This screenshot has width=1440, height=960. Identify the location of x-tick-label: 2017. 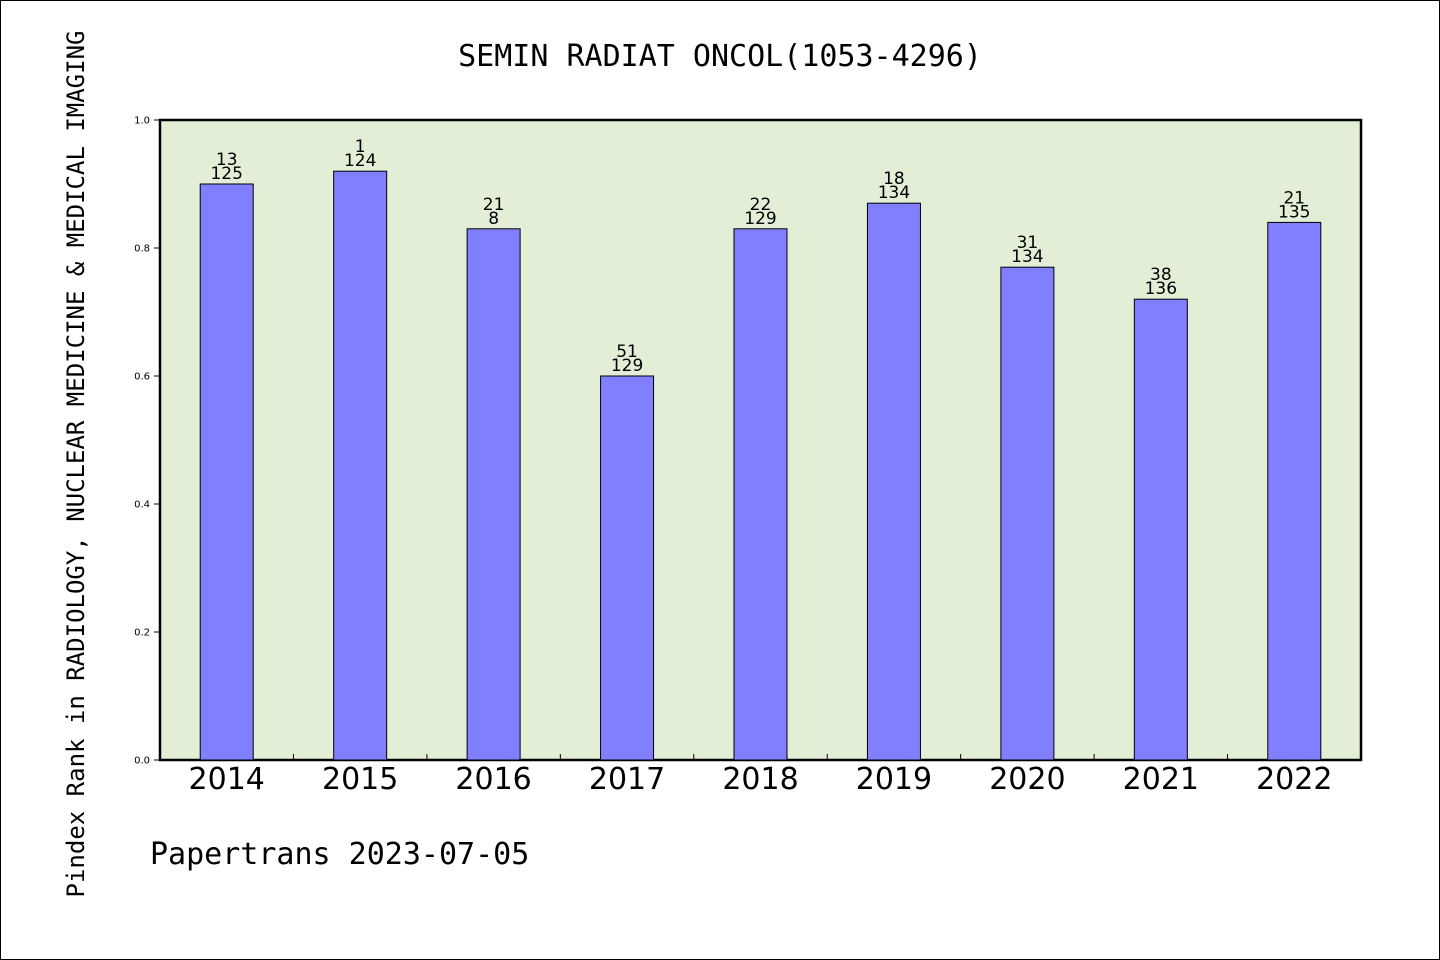
(627, 779).